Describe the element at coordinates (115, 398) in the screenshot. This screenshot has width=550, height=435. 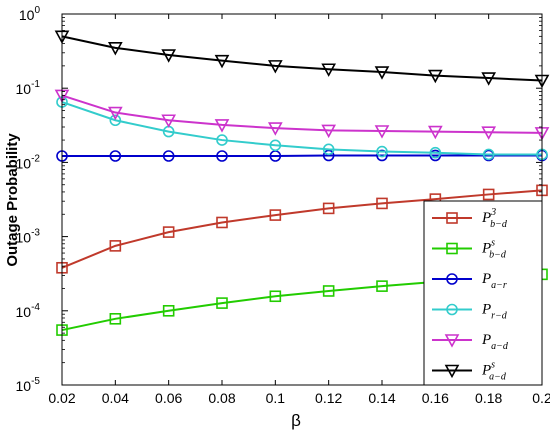
I see `x-tick-label: 0.04` at that location.